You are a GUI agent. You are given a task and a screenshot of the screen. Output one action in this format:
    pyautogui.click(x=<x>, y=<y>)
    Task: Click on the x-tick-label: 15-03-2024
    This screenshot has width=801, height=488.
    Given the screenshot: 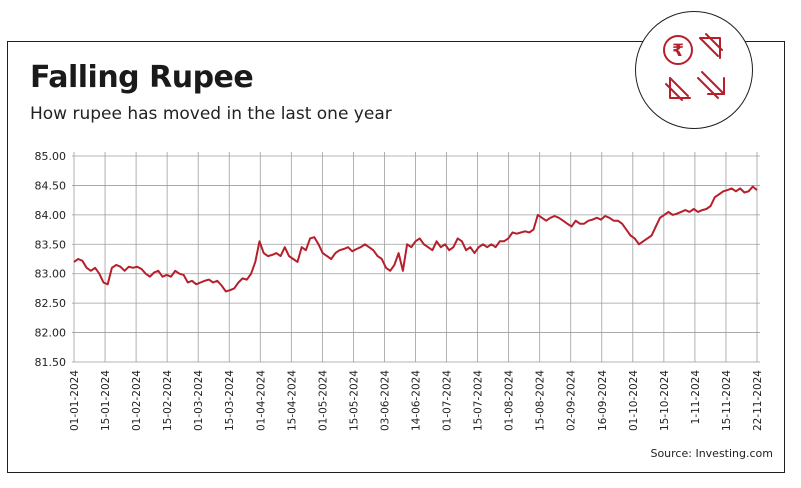 What is the action you would take?
    pyautogui.click(x=230, y=400)
    